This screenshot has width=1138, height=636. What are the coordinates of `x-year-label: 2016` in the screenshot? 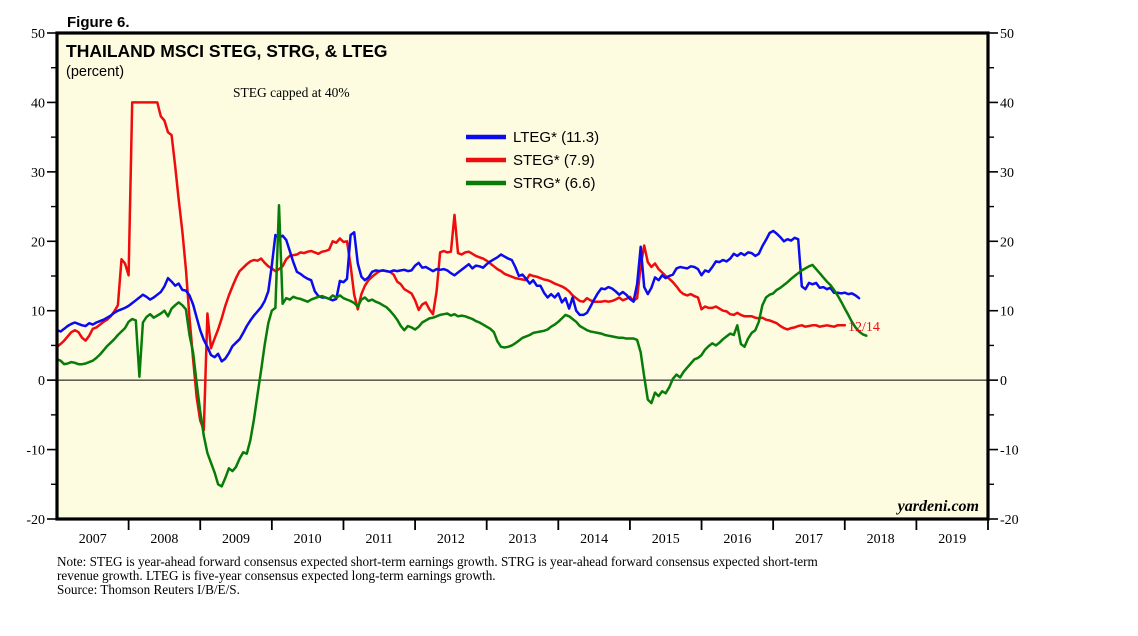 It's located at (737, 539).